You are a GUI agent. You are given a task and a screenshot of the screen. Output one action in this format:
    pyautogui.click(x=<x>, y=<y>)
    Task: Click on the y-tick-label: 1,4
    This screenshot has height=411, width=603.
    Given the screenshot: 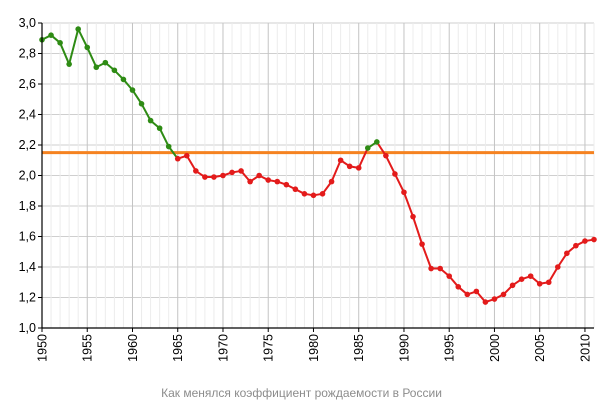 What is the action you would take?
    pyautogui.click(x=27, y=267)
    